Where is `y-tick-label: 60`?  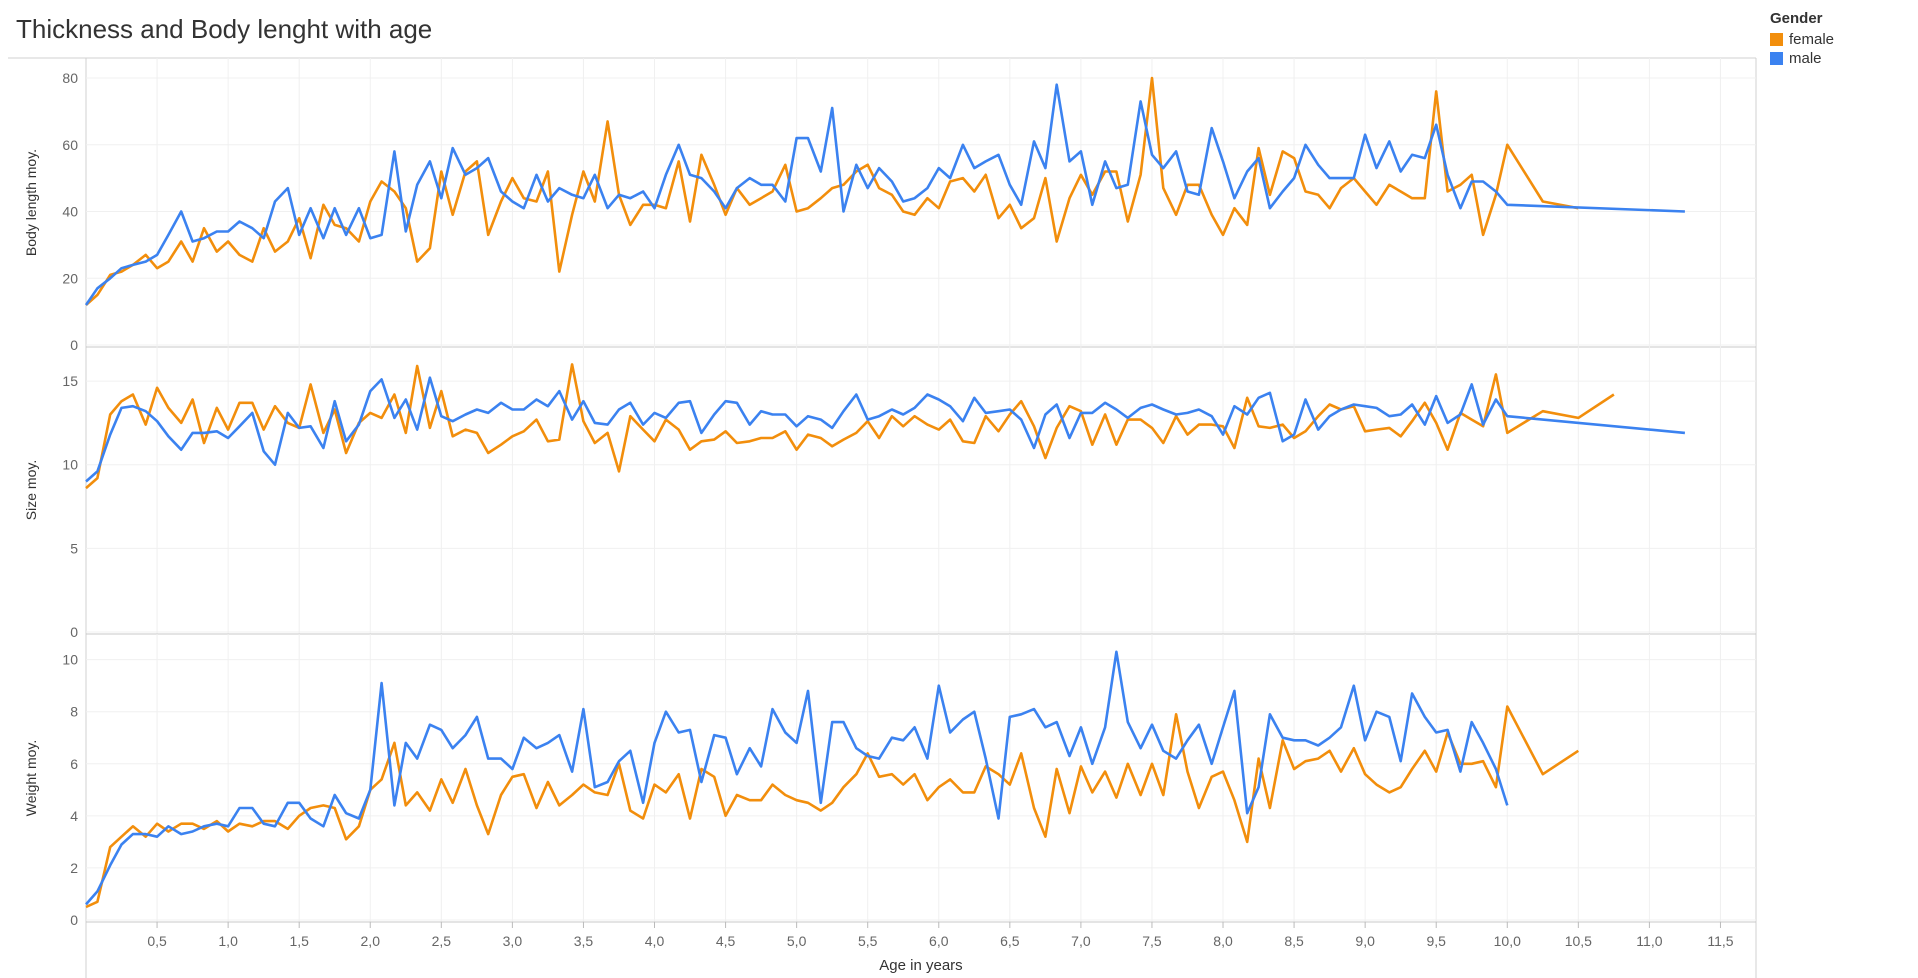
y-tick-label: 60 is located at coordinates (70, 145).